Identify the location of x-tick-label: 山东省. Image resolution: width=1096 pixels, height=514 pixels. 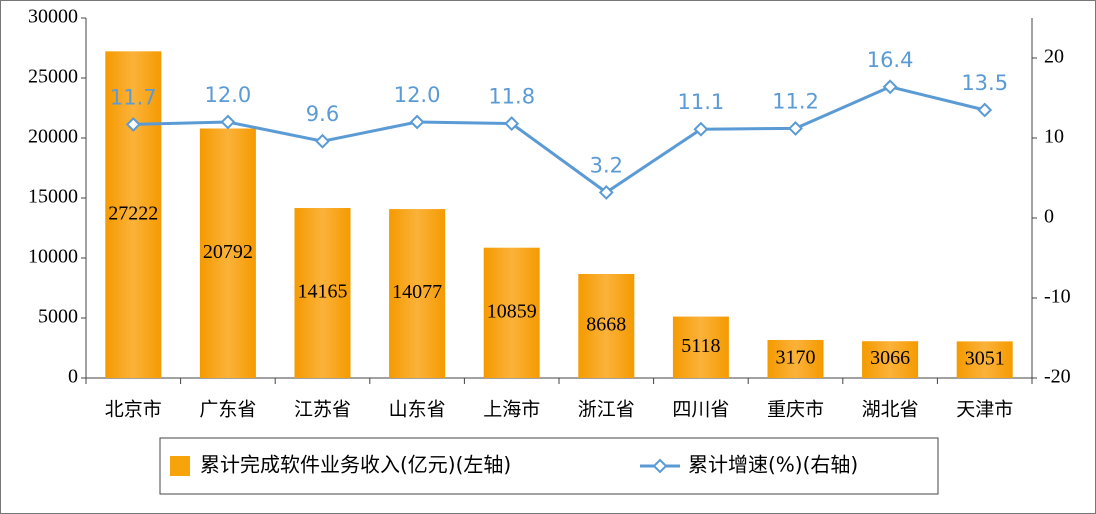
(417, 410).